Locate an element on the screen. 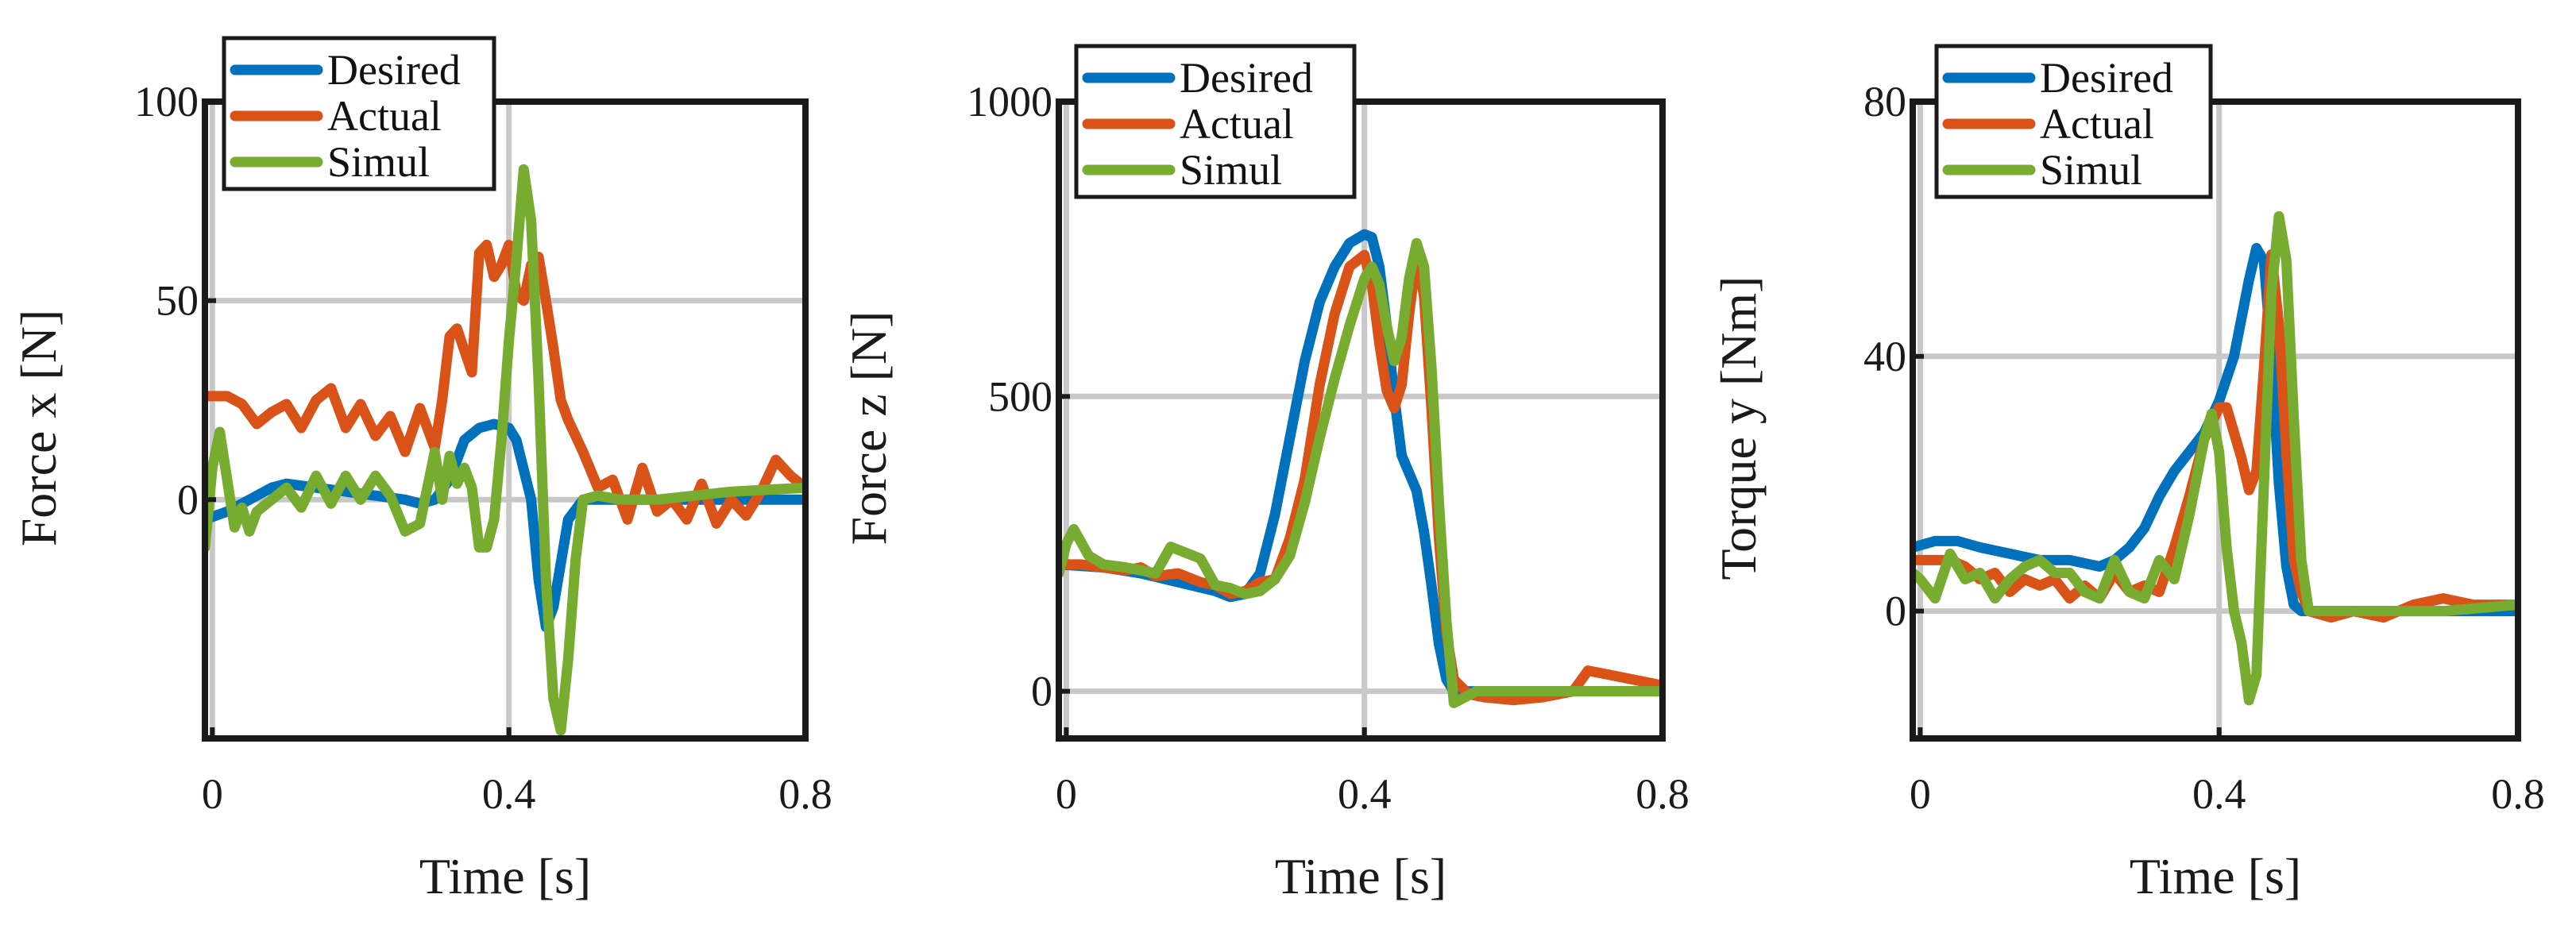 This screenshot has width=2576, height=929. chart-1-ytick-label-2: 100 is located at coordinates (166, 101).